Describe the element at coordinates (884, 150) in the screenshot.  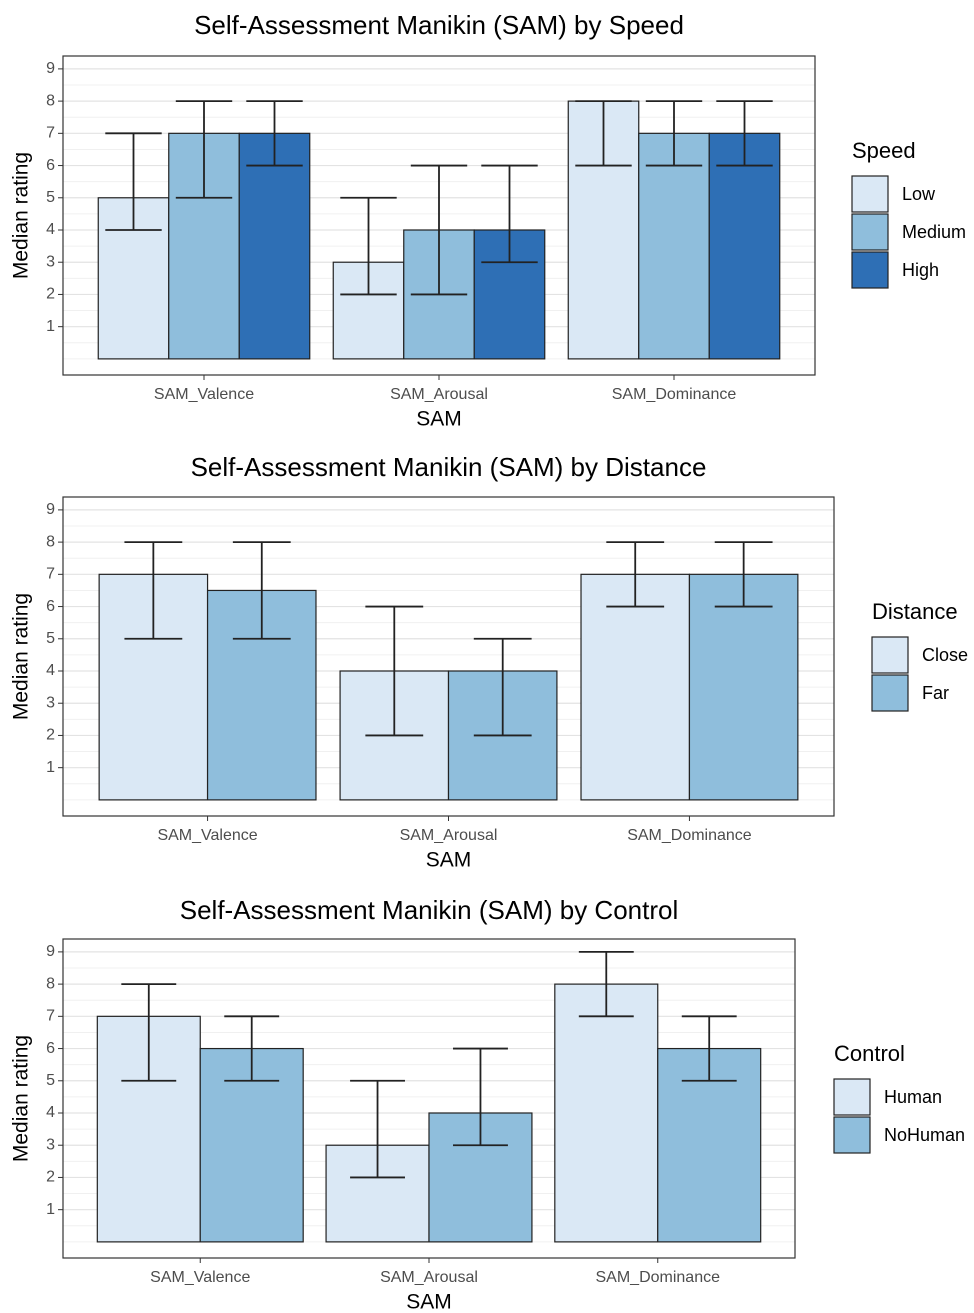
I see `legend-title: Speed` at that location.